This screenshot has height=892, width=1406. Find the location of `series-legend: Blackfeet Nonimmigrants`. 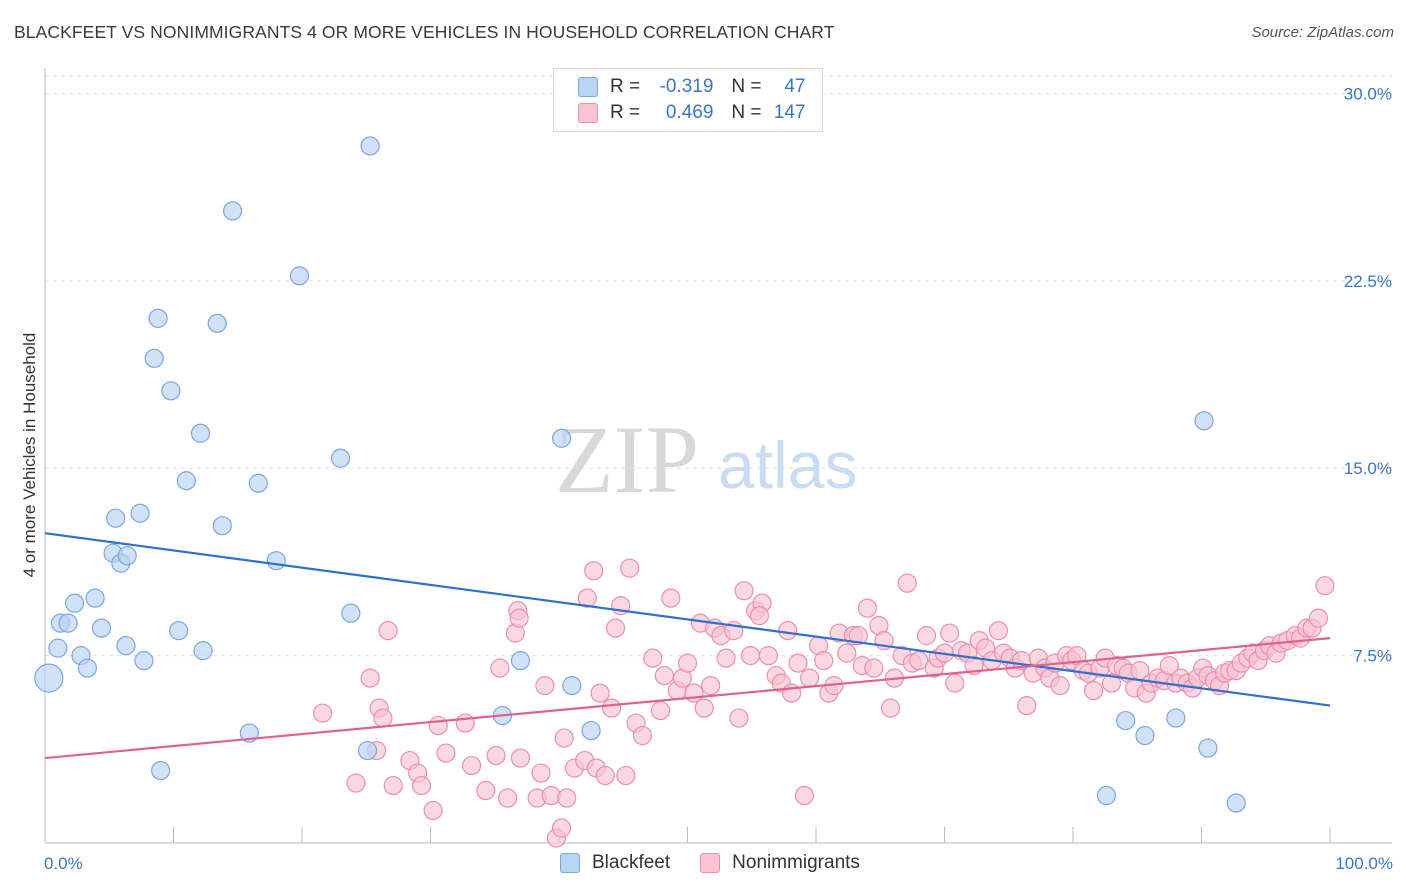

series-legend: Blackfeet Nonimmigrants is located at coordinates (725, 863).